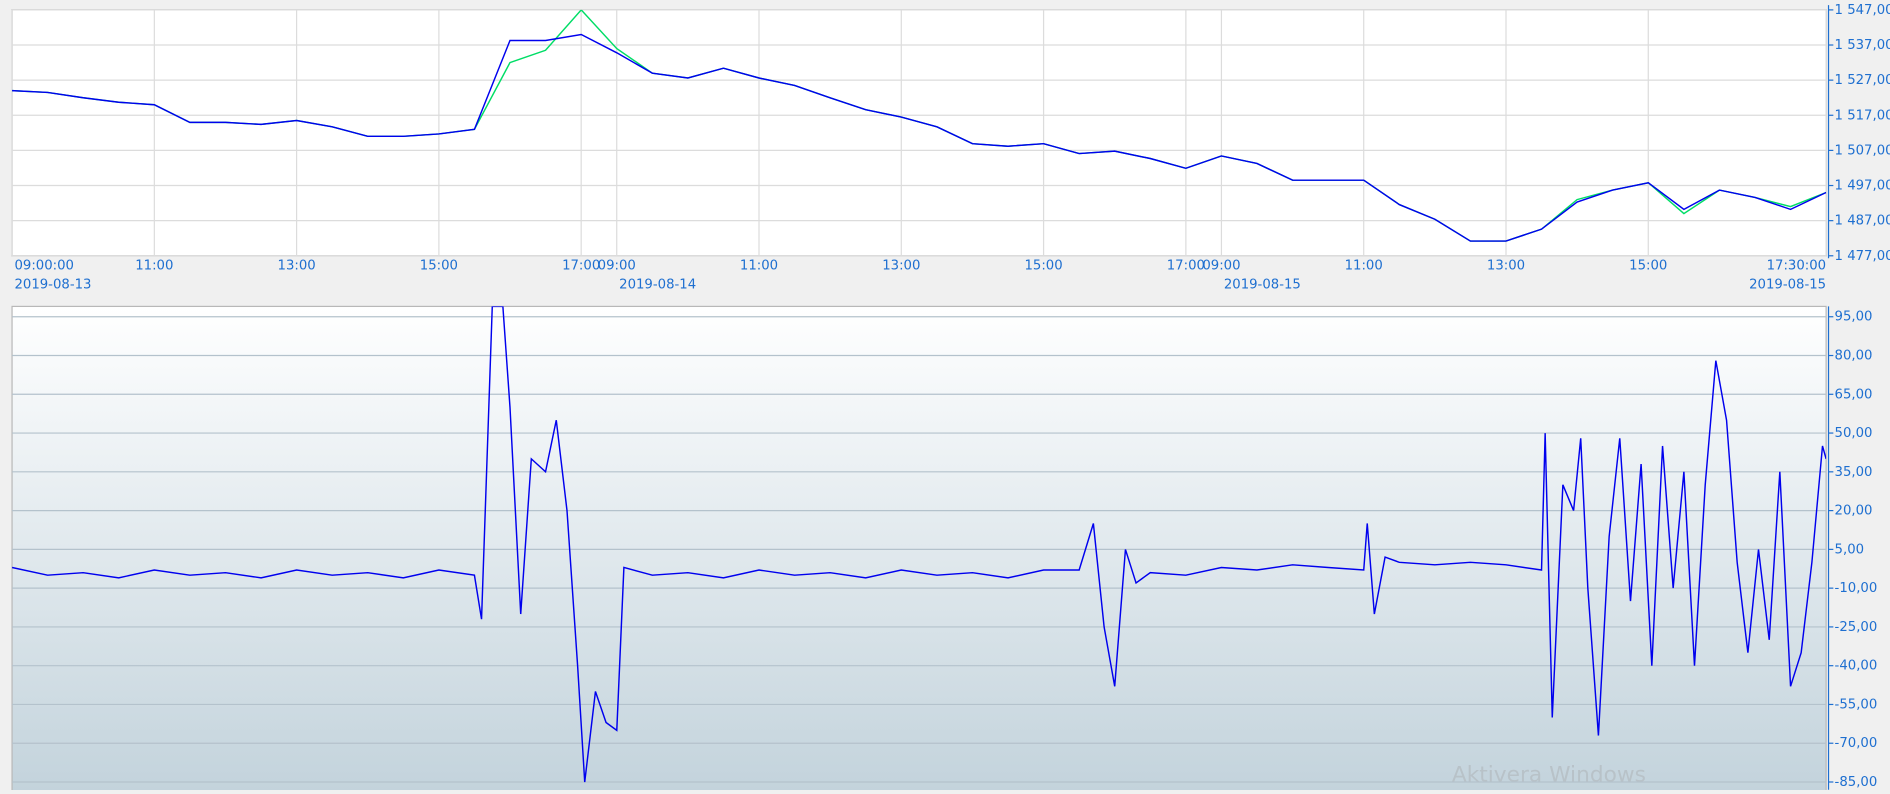  I want to click on y-tick-label: 95,00, so click(1854, 317).